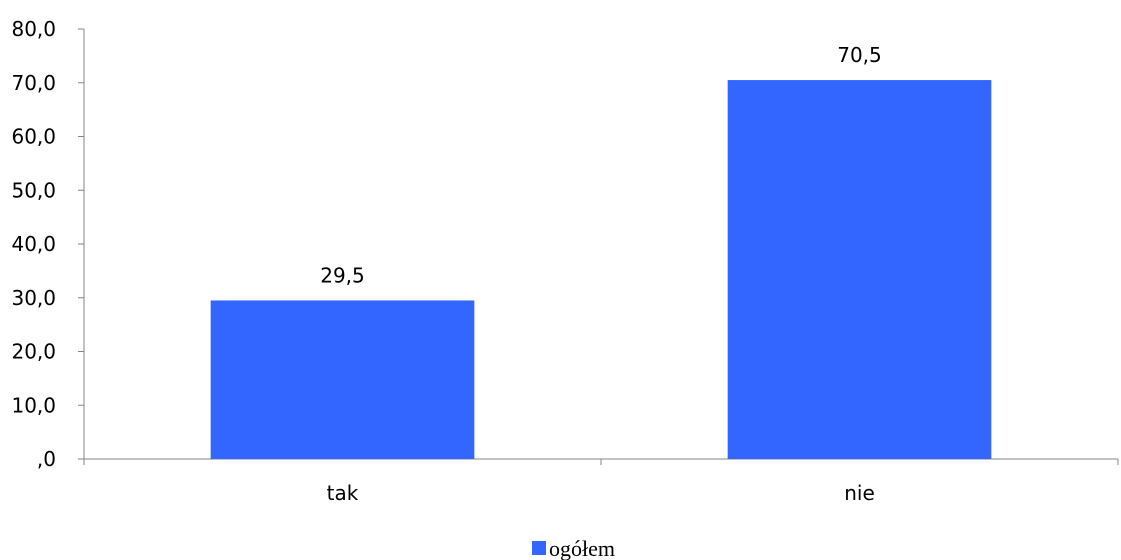 This screenshot has width=1121, height=560. I want to click on y-tick-label: 10,0, so click(33, 405).